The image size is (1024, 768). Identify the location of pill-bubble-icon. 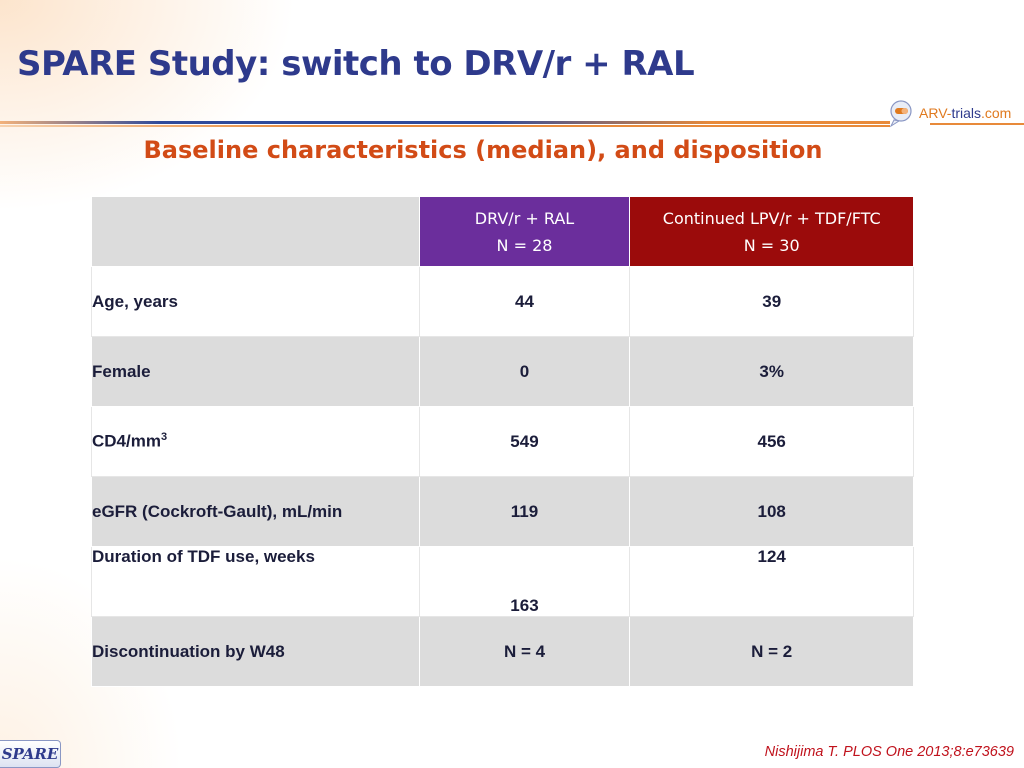
(903, 113).